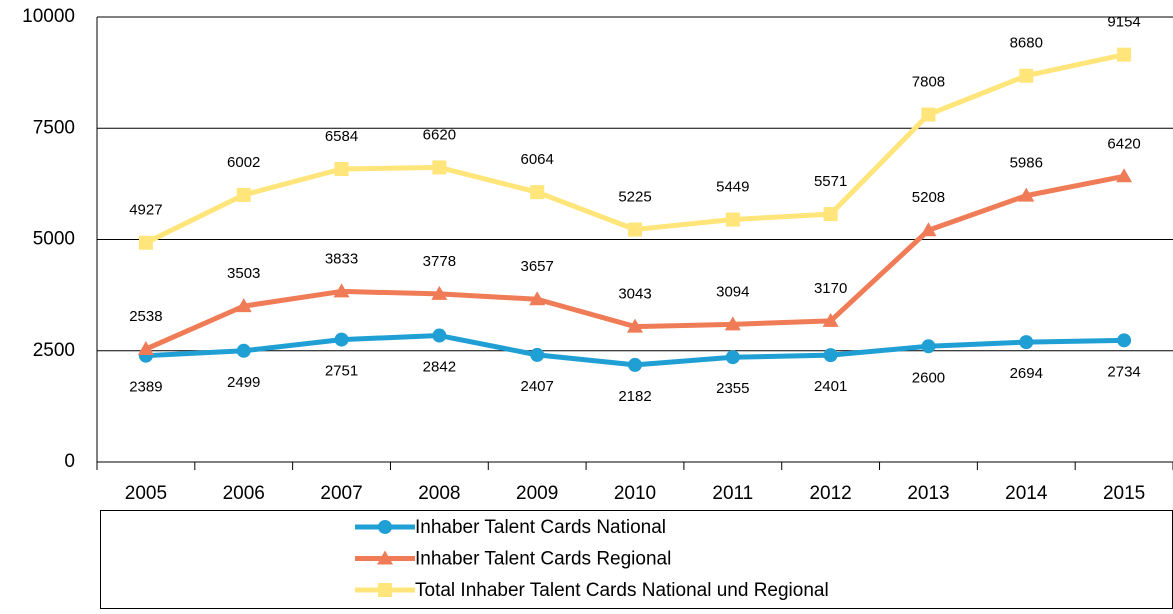 Image resolution: width=1173 pixels, height=614 pixels. What do you see at coordinates (243, 273) in the screenshot?
I see `data-label: 3503` at bounding box center [243, 273].